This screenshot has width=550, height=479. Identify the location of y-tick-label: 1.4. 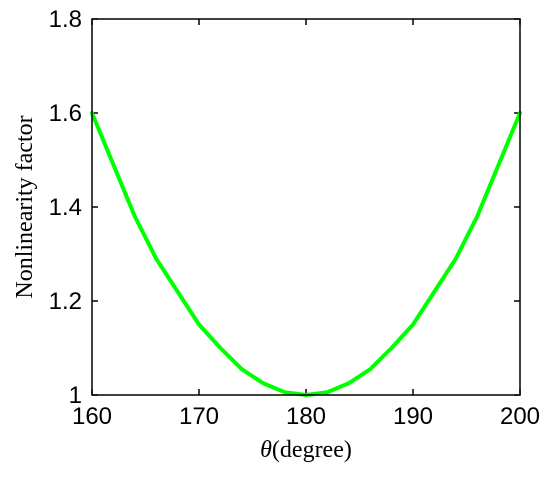
(65, 207).